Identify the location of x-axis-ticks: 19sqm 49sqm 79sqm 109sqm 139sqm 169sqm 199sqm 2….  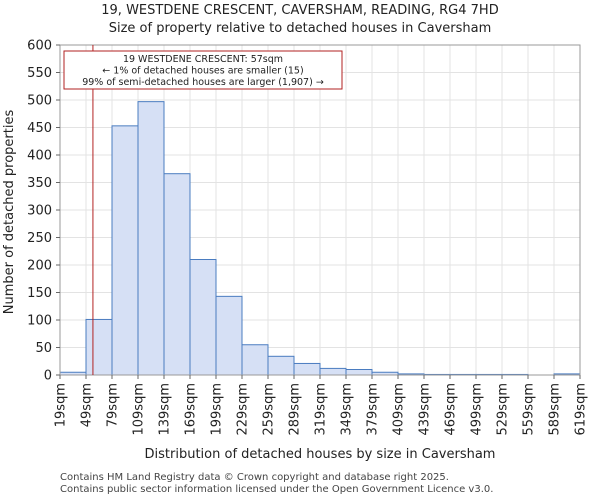
(321, 405).